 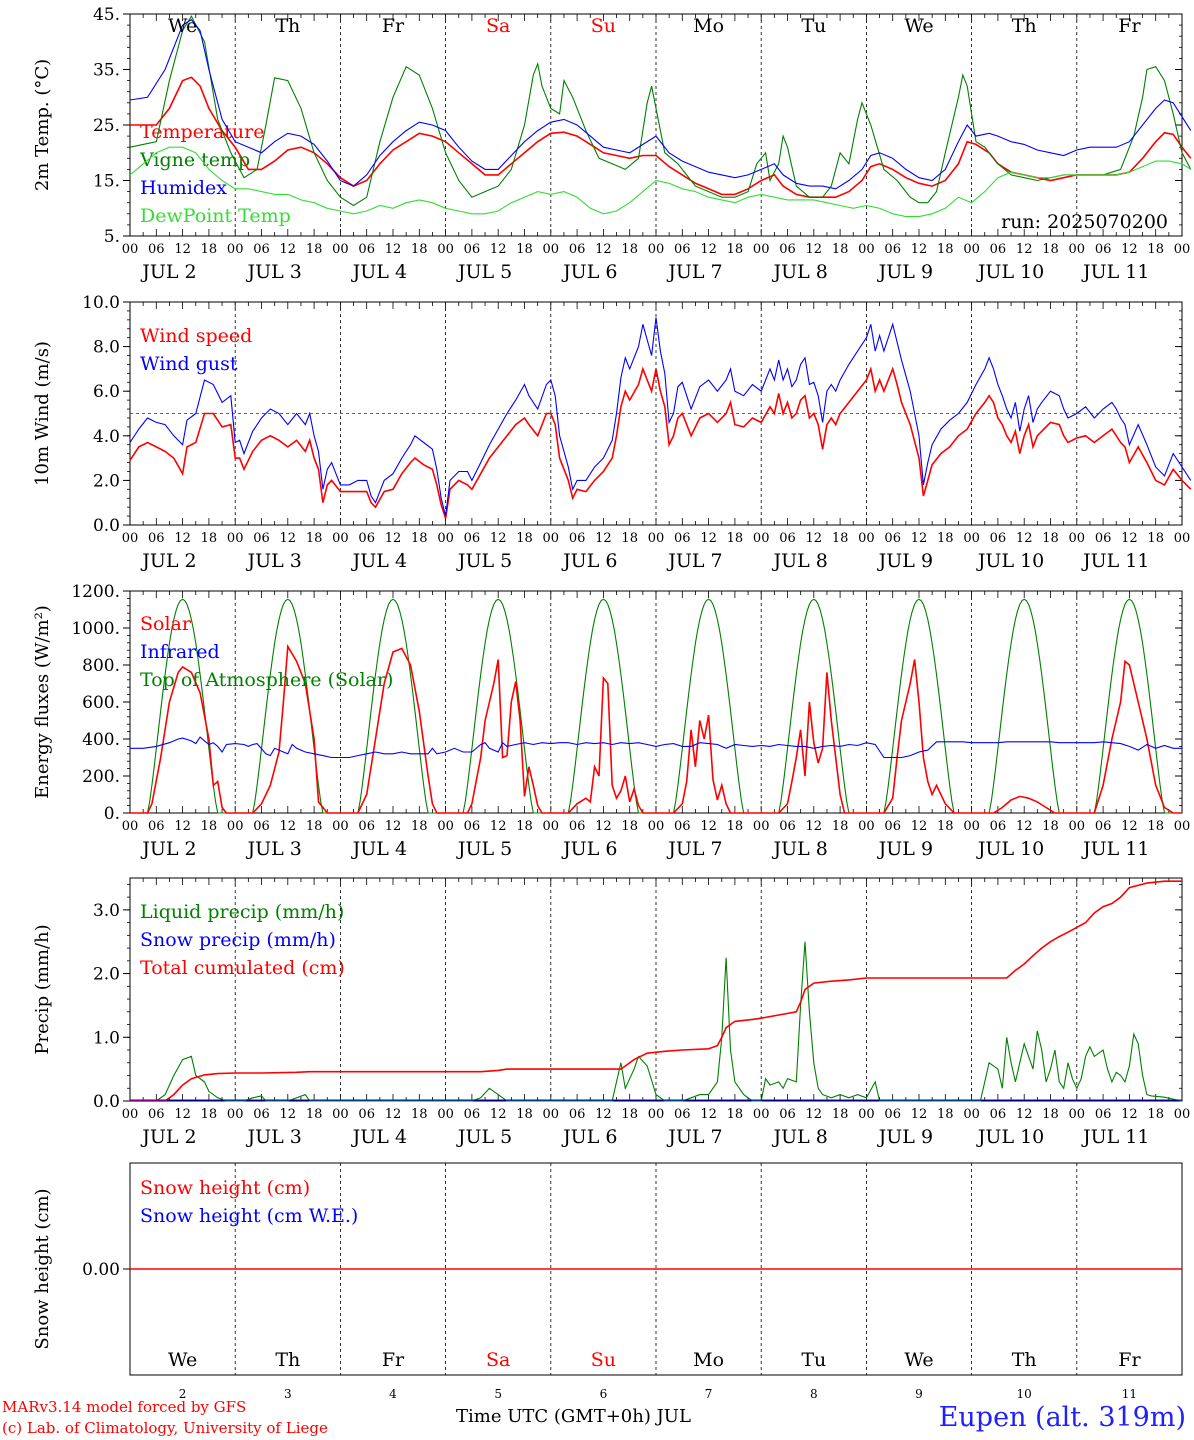 I want to click on y-tick-label: 6.0, so click(x=106, y=392).